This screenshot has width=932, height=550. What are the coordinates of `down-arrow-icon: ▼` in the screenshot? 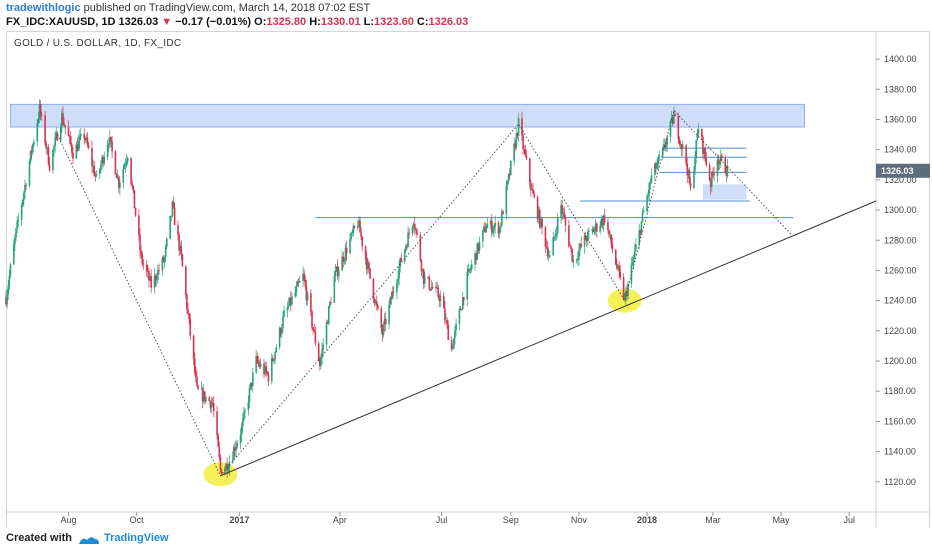 It's located at (167, 22).